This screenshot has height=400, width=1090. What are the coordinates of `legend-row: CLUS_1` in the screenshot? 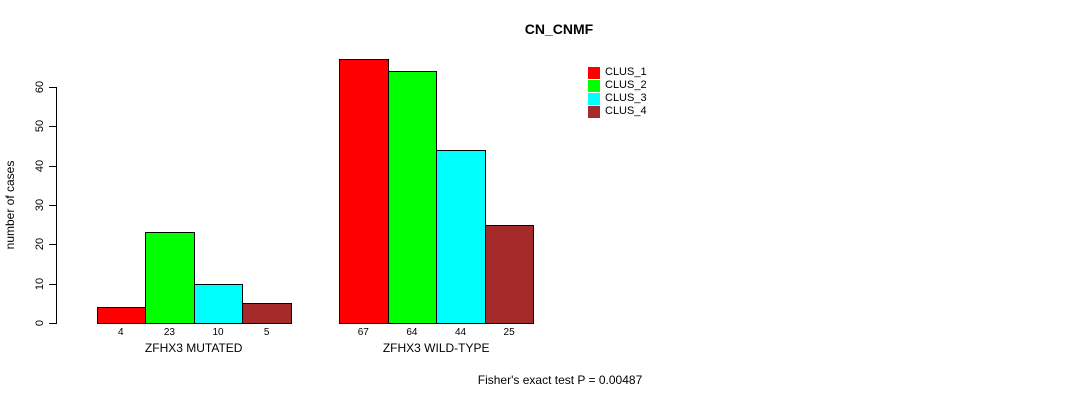 It's located at (617, 72).